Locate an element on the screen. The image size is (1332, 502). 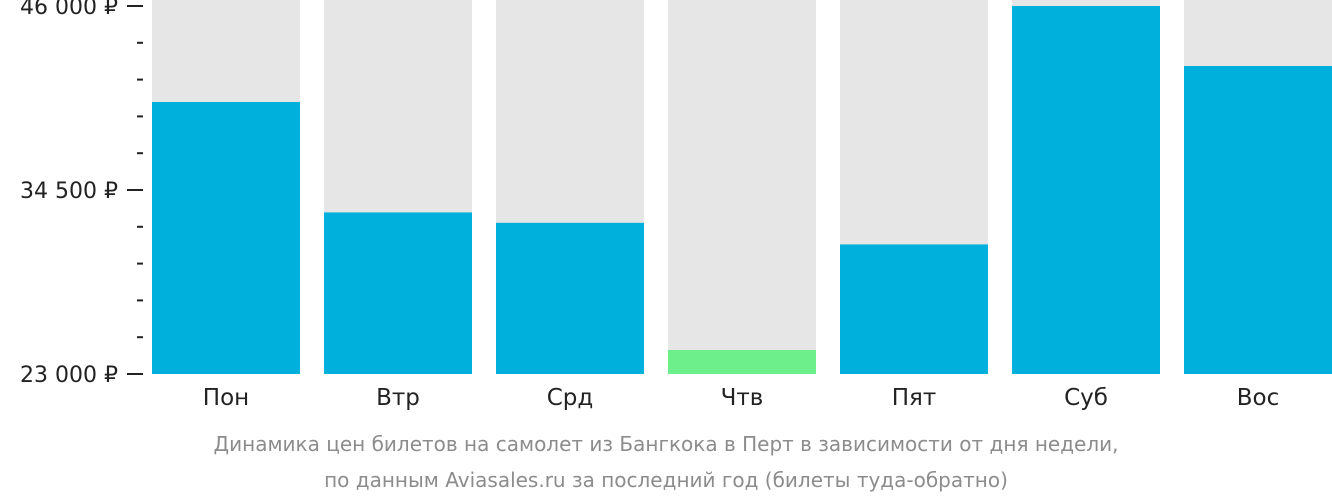
y-tick-label-0: 23 000 ₽ is located at coordinates (69, 375).